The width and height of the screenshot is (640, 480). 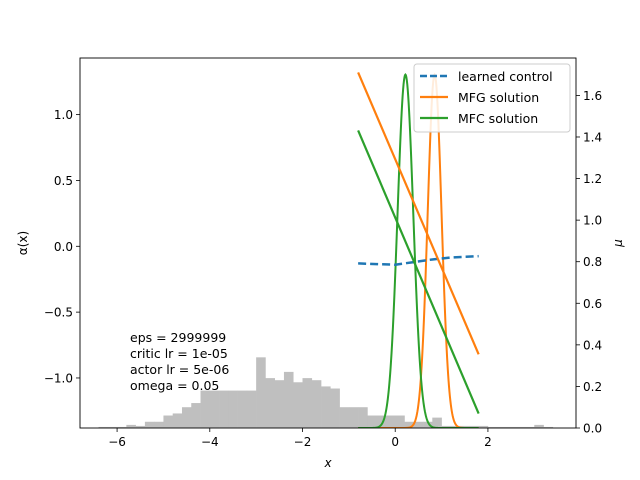 I want to click on right-y-axis-ticks: 0.0 0.2 0.4 0.6 0.8 1.0 1.2 1.4 1.6, so click(x=589, y=262).